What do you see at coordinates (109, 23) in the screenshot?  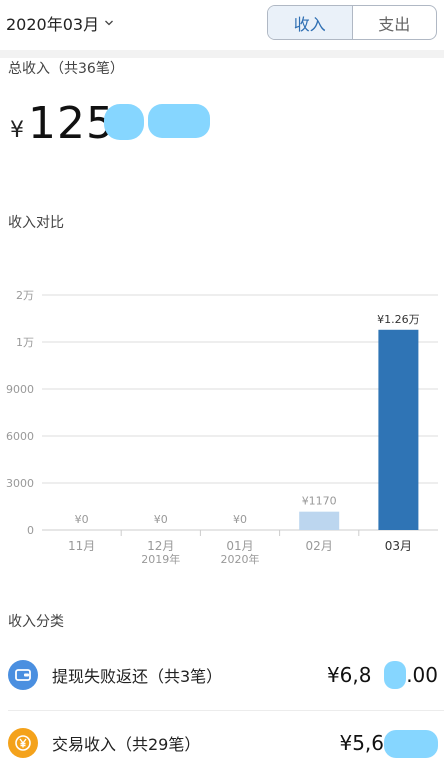 I see `chevron-down-icon` at bounding box center [109, 23].